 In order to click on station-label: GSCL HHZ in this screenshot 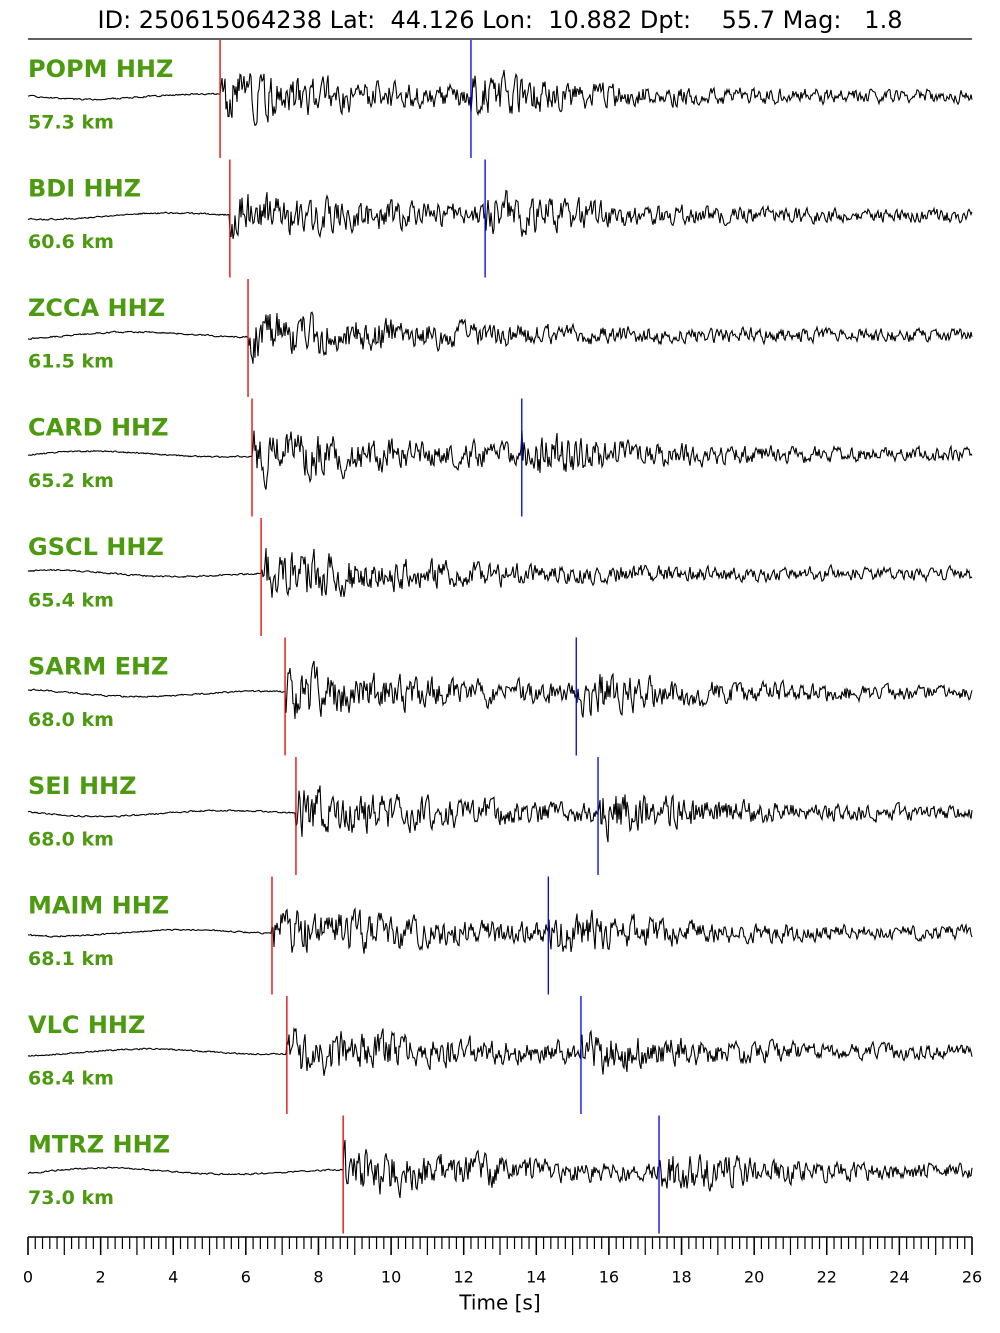, I will do `click(96, 547)`.